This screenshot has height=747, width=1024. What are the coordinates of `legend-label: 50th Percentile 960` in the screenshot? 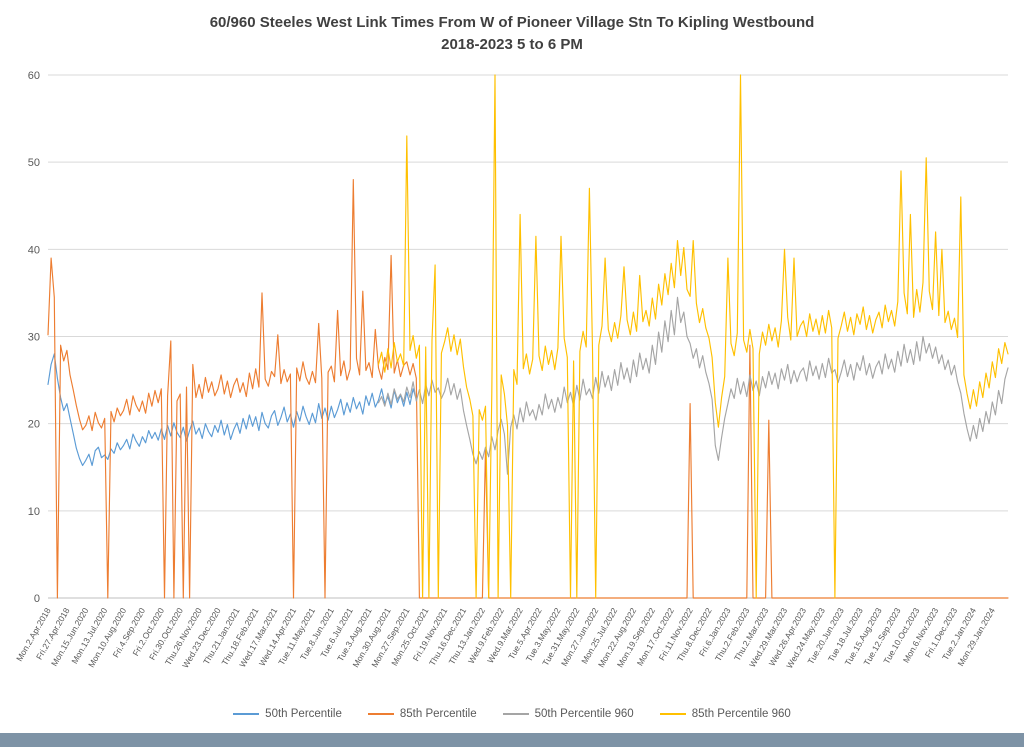 It's located at (584, 714).